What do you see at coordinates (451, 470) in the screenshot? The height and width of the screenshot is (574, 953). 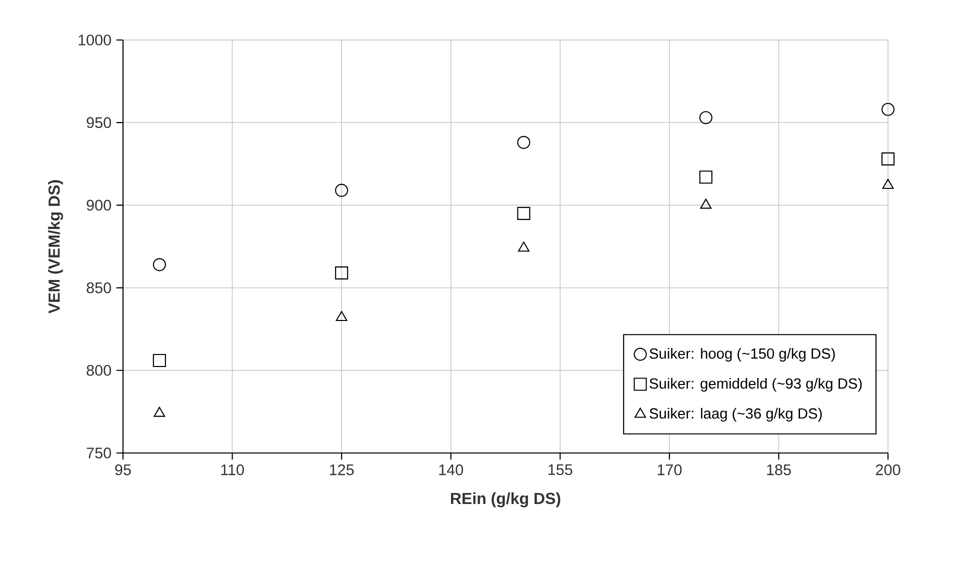 I see `x-tick-label: 140` at bounding box center [451, 470].